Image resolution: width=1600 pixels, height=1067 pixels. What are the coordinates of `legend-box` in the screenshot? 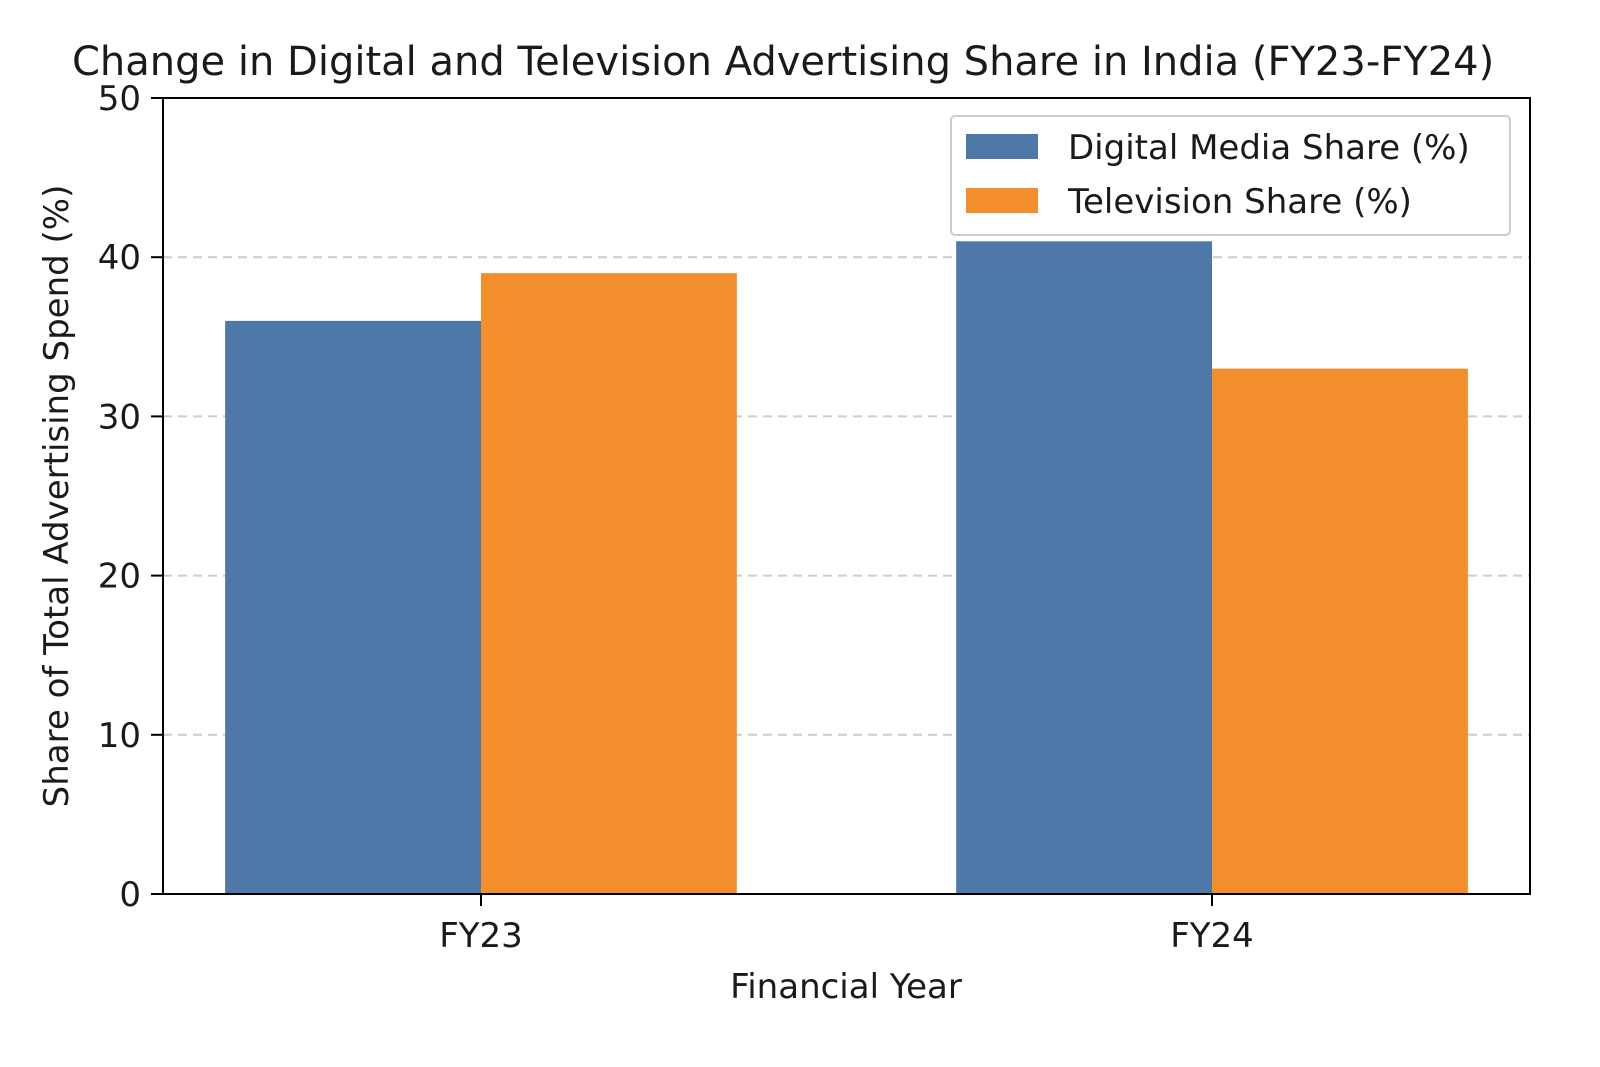 It's located at (1230, 175).